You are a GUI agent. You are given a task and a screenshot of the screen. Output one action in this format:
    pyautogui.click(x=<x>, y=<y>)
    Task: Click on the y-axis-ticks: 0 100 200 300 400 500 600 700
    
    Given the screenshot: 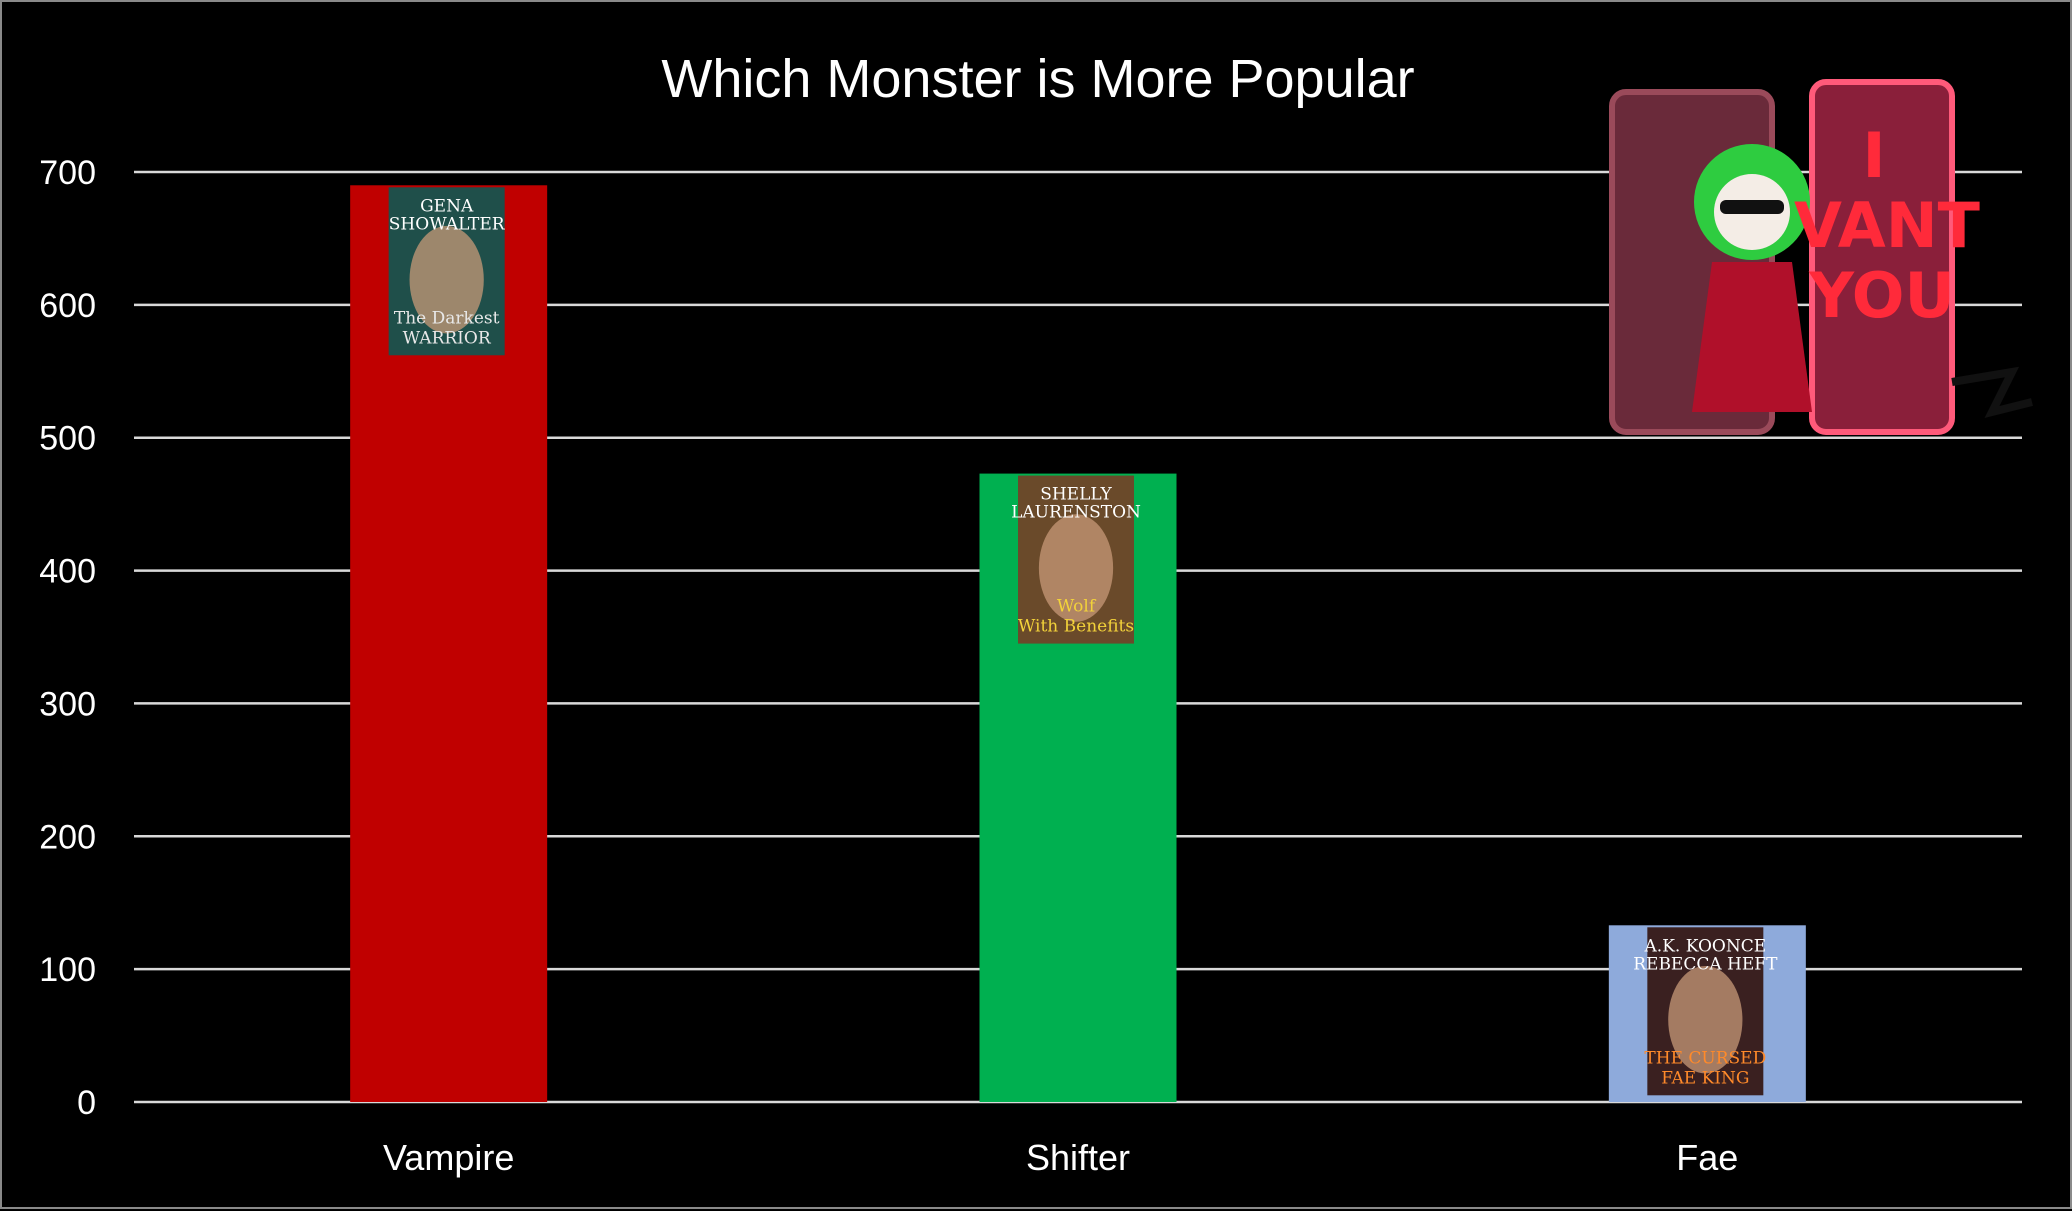 What is the action you would take?
    pyautogui.click(x=67, y=638)
    